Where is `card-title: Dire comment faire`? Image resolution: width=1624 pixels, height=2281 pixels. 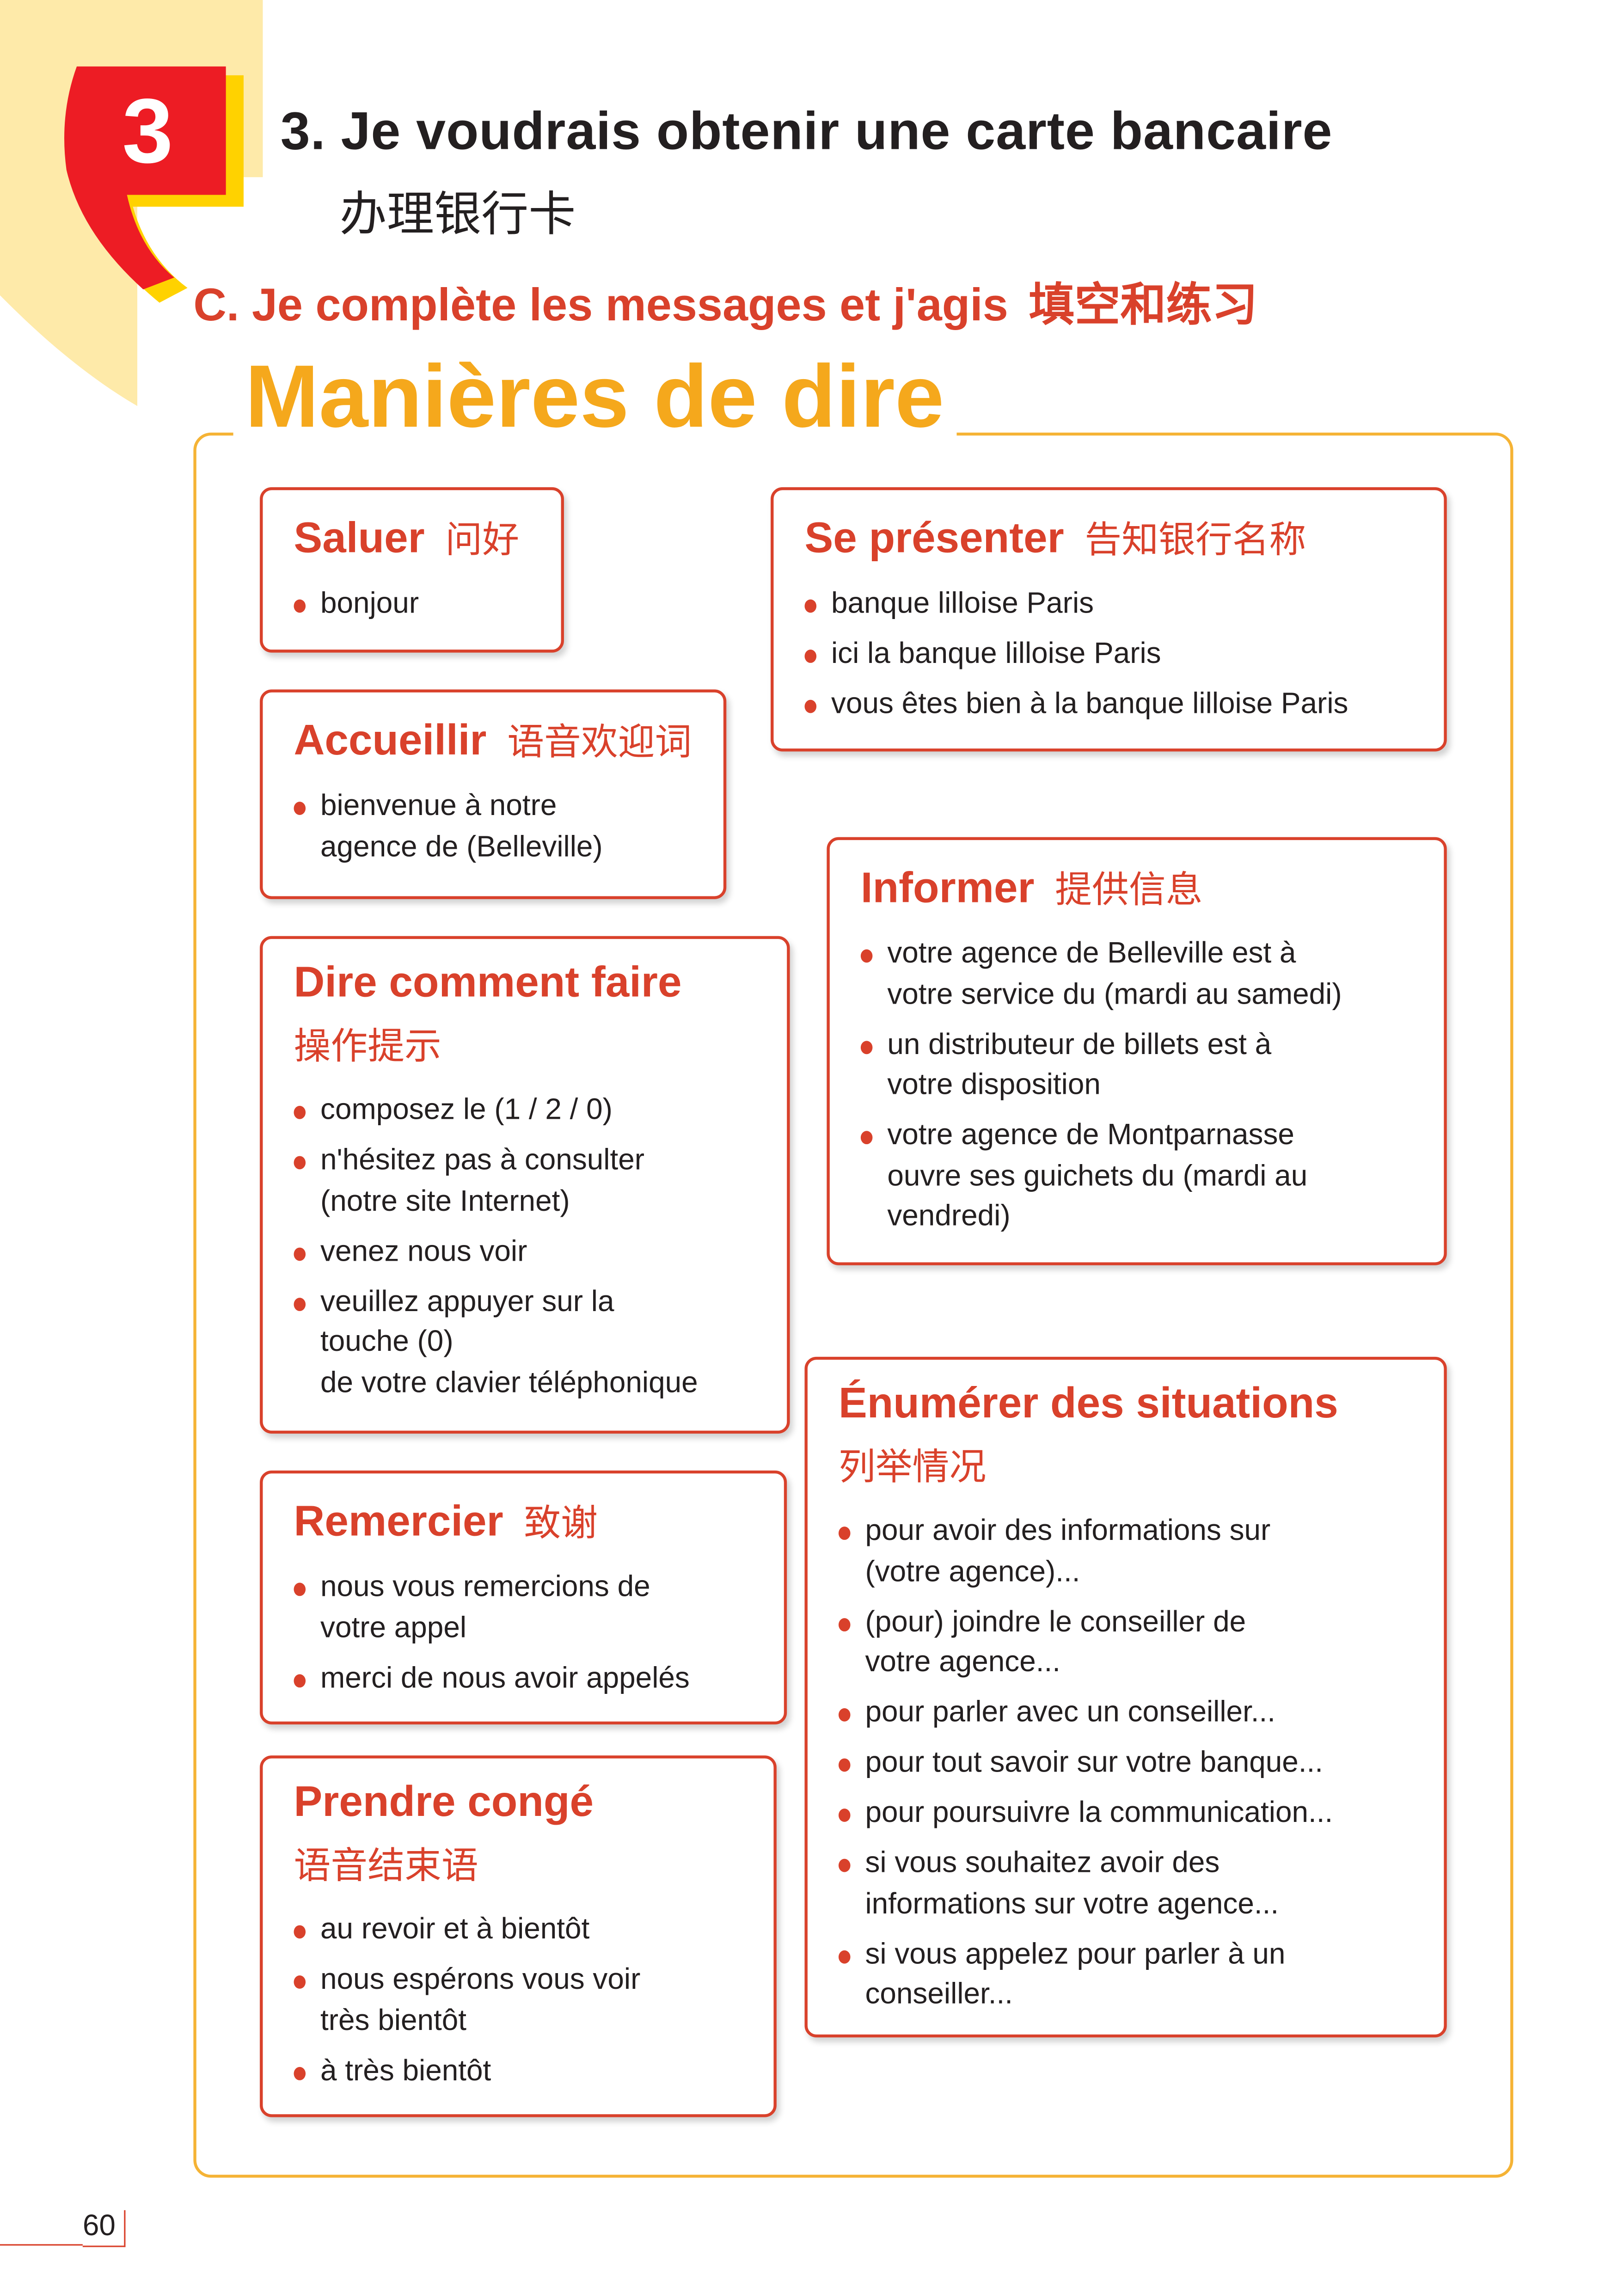 card-title: Dire comment faire is located at coordinates (526, 984).